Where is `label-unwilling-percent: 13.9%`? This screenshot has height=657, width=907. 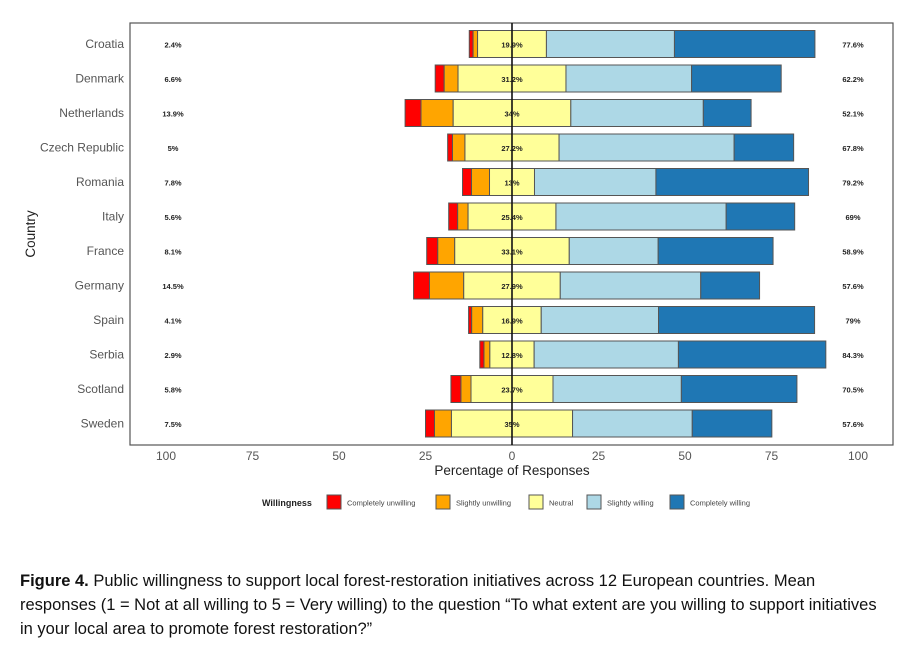 label-unwilling-percent: 13.9% is located at coordinates (173, 114).